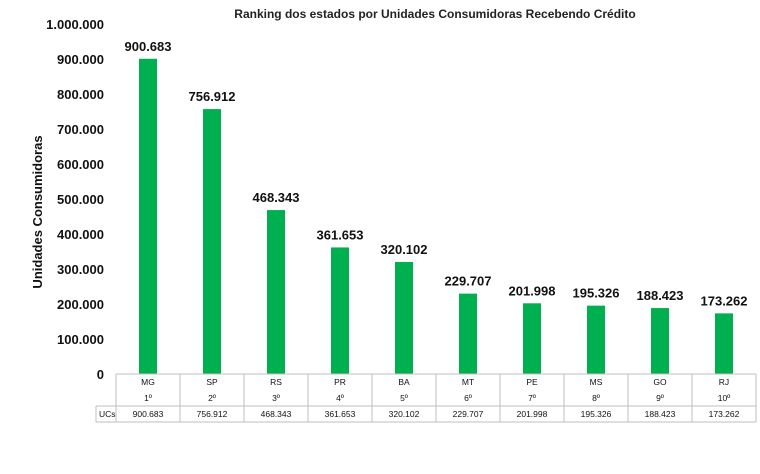 The height and width of the screenshot is (474, 760). Describe the element at coordinates (80, 304) in the screenshot. I see `y-tick-label: 200.000` at that location.